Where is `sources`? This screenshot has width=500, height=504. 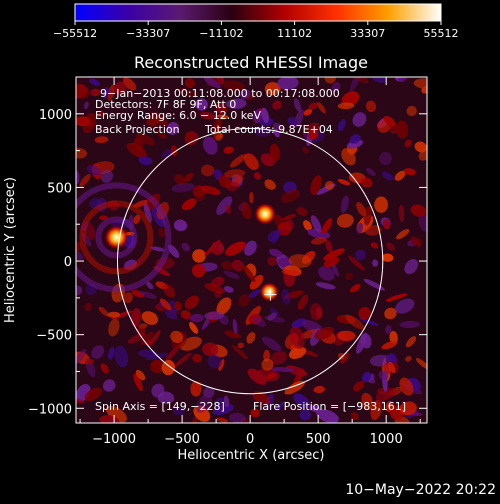
sources is located at coordinates (191, 252).